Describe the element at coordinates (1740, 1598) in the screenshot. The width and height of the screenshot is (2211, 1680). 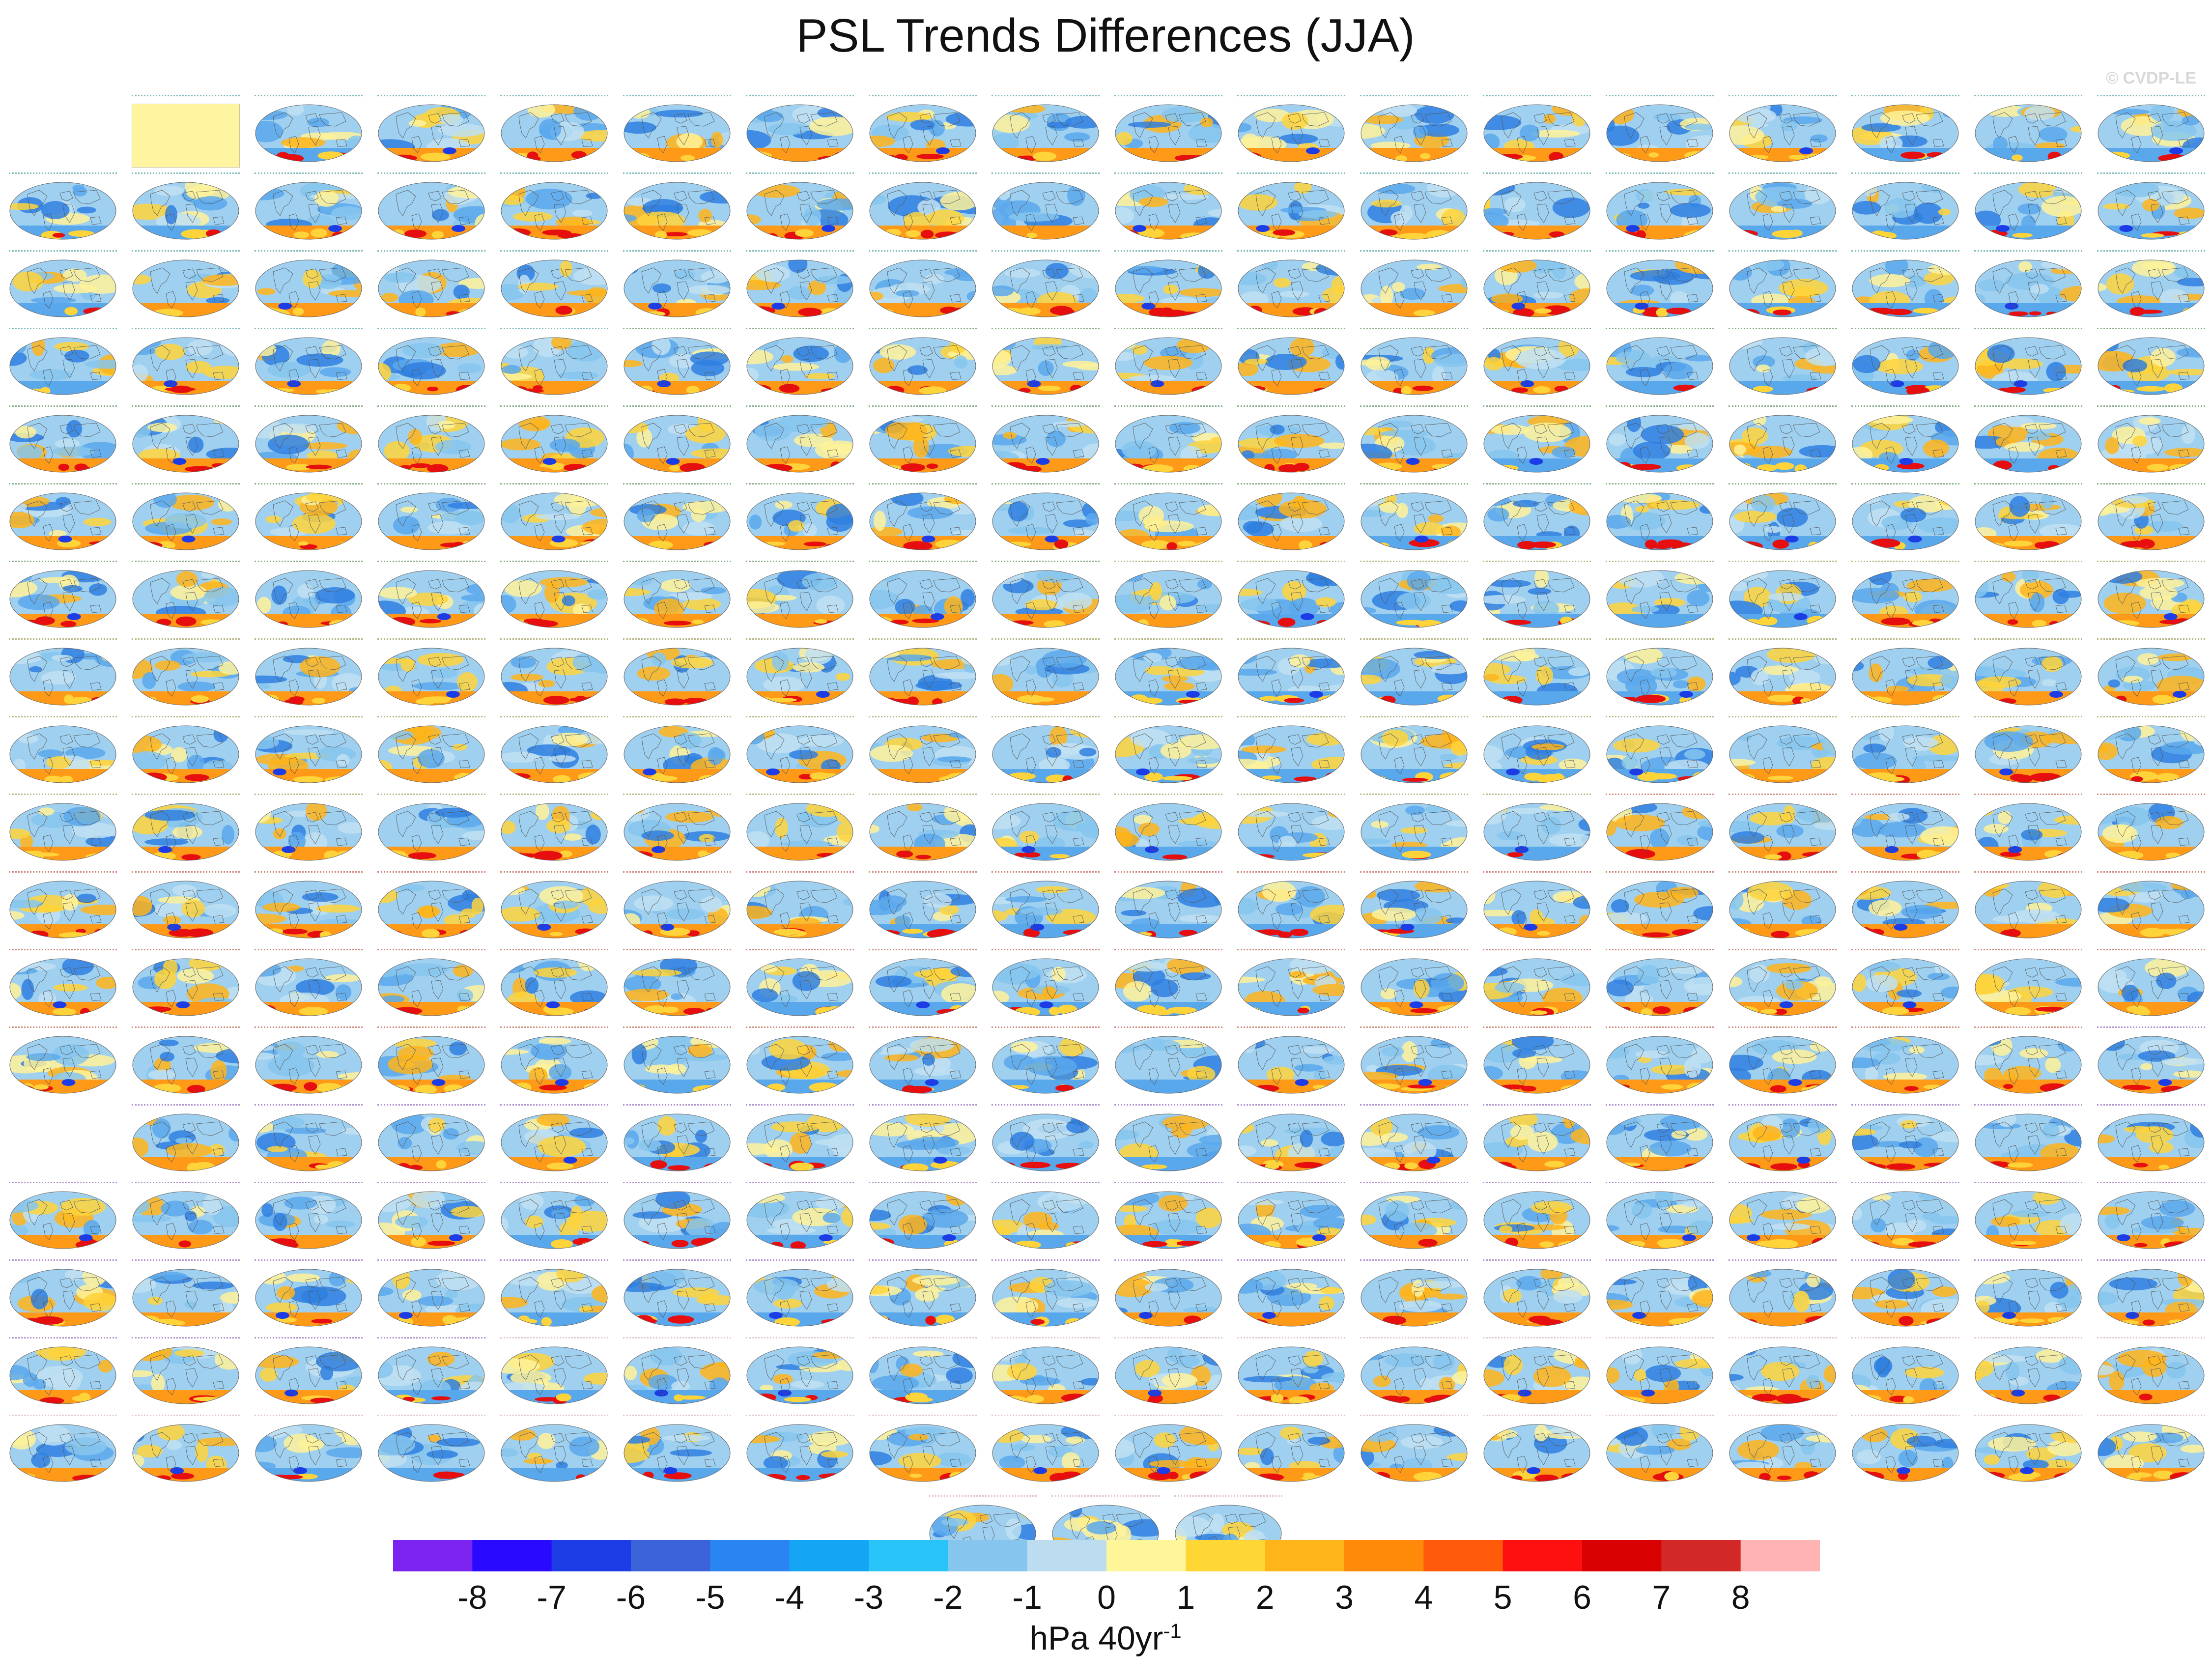
I see `colorbar-tick-label: 8` at that location.